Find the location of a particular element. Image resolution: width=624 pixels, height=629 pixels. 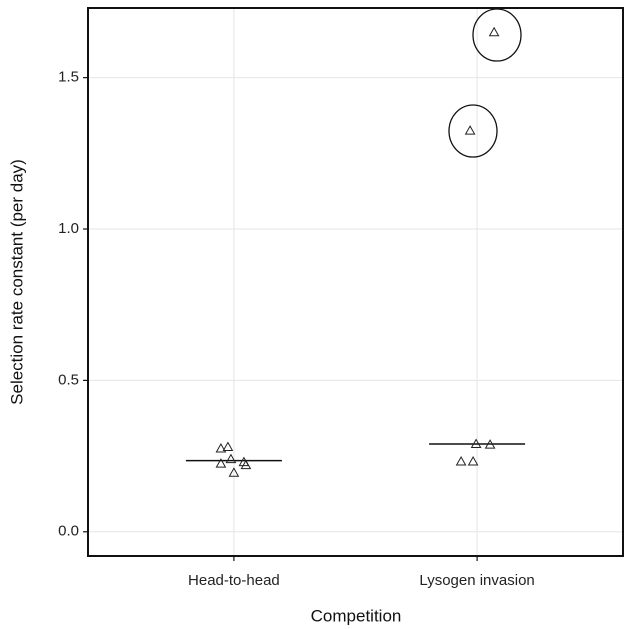

y-tick-label: 0.5 is located at coordinates (68, 379).